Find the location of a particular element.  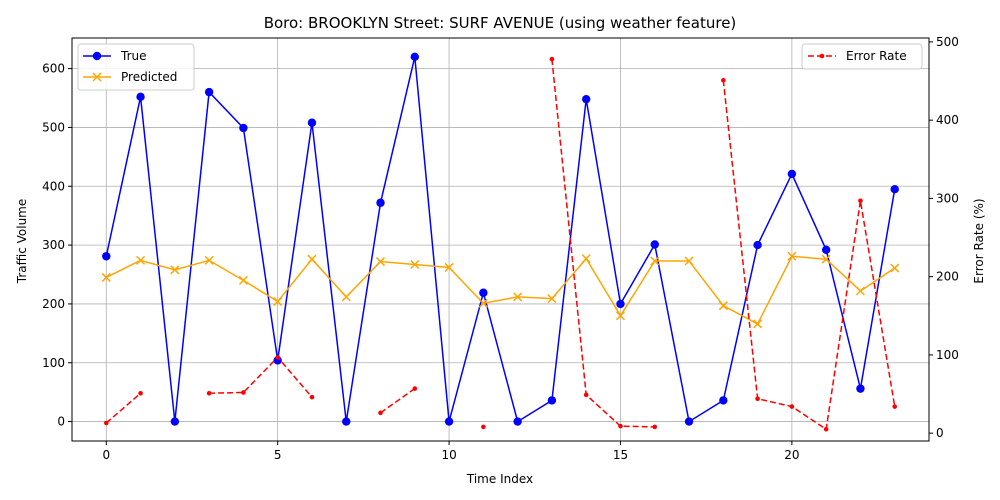

y-tick-label-right: 500 is located at coordinates (947, 42).